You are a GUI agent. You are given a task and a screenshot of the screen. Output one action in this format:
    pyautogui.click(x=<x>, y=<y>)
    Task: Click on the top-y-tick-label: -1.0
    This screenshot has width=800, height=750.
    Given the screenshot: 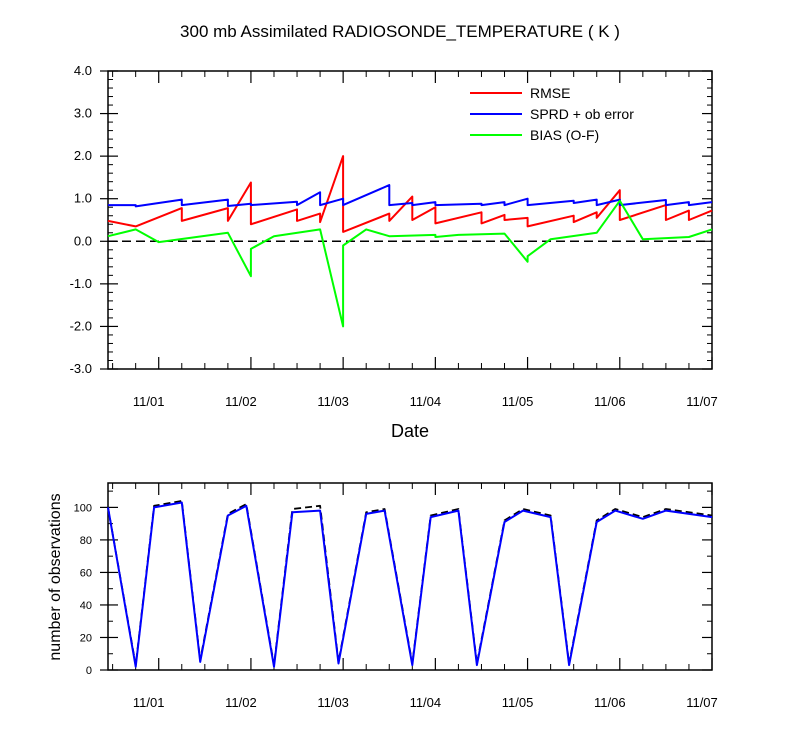 What is the action you would take?
    pyautogui.click(x=81, y=283)
    